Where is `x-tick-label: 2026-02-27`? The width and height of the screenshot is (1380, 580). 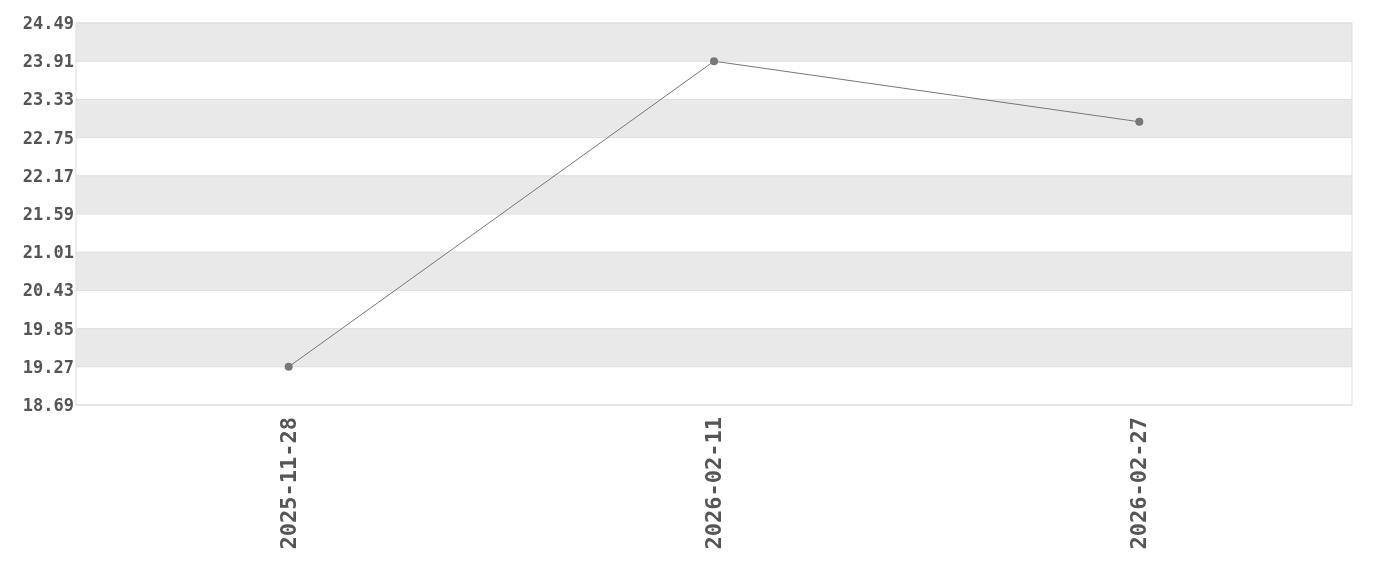 x-tick-label: 2026-02-27 is located at coordinates (1139, 483).